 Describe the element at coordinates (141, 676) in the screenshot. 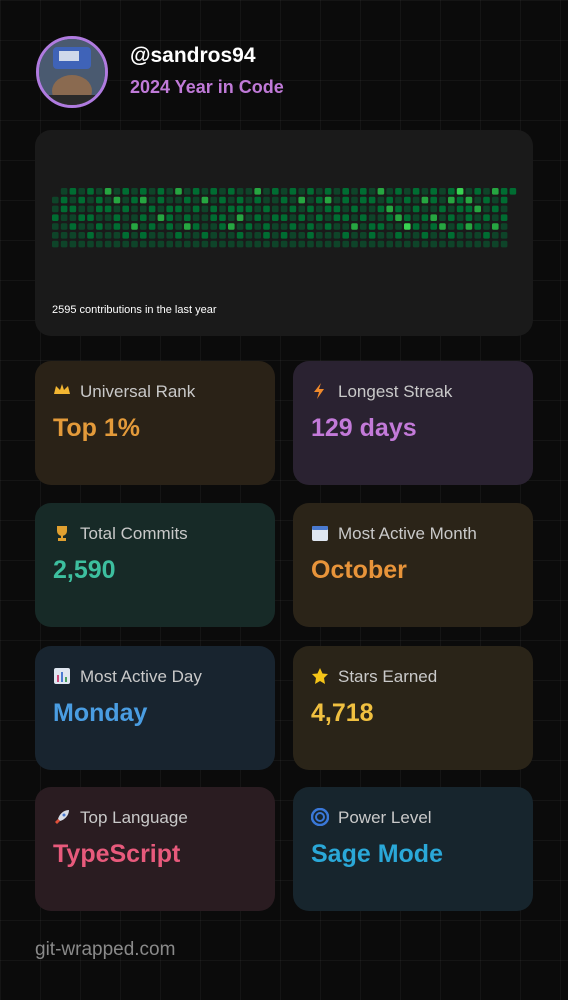

I see `stat-label: Most Active Day` at that location.